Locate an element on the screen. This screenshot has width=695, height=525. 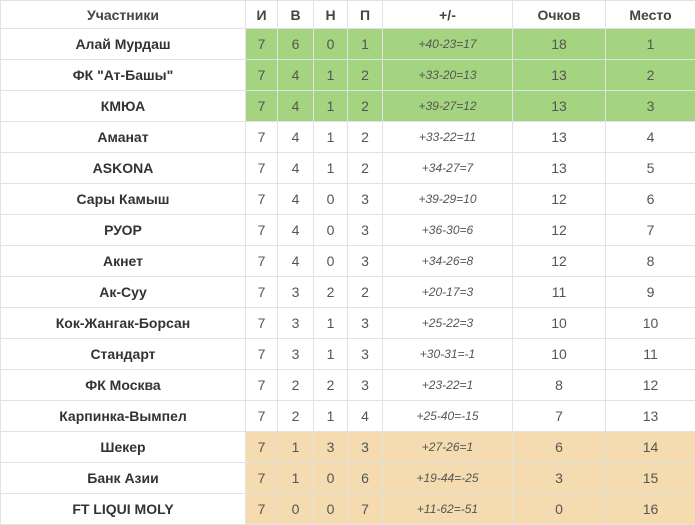
position-cell: 15 is located at coordinates (650, 478).